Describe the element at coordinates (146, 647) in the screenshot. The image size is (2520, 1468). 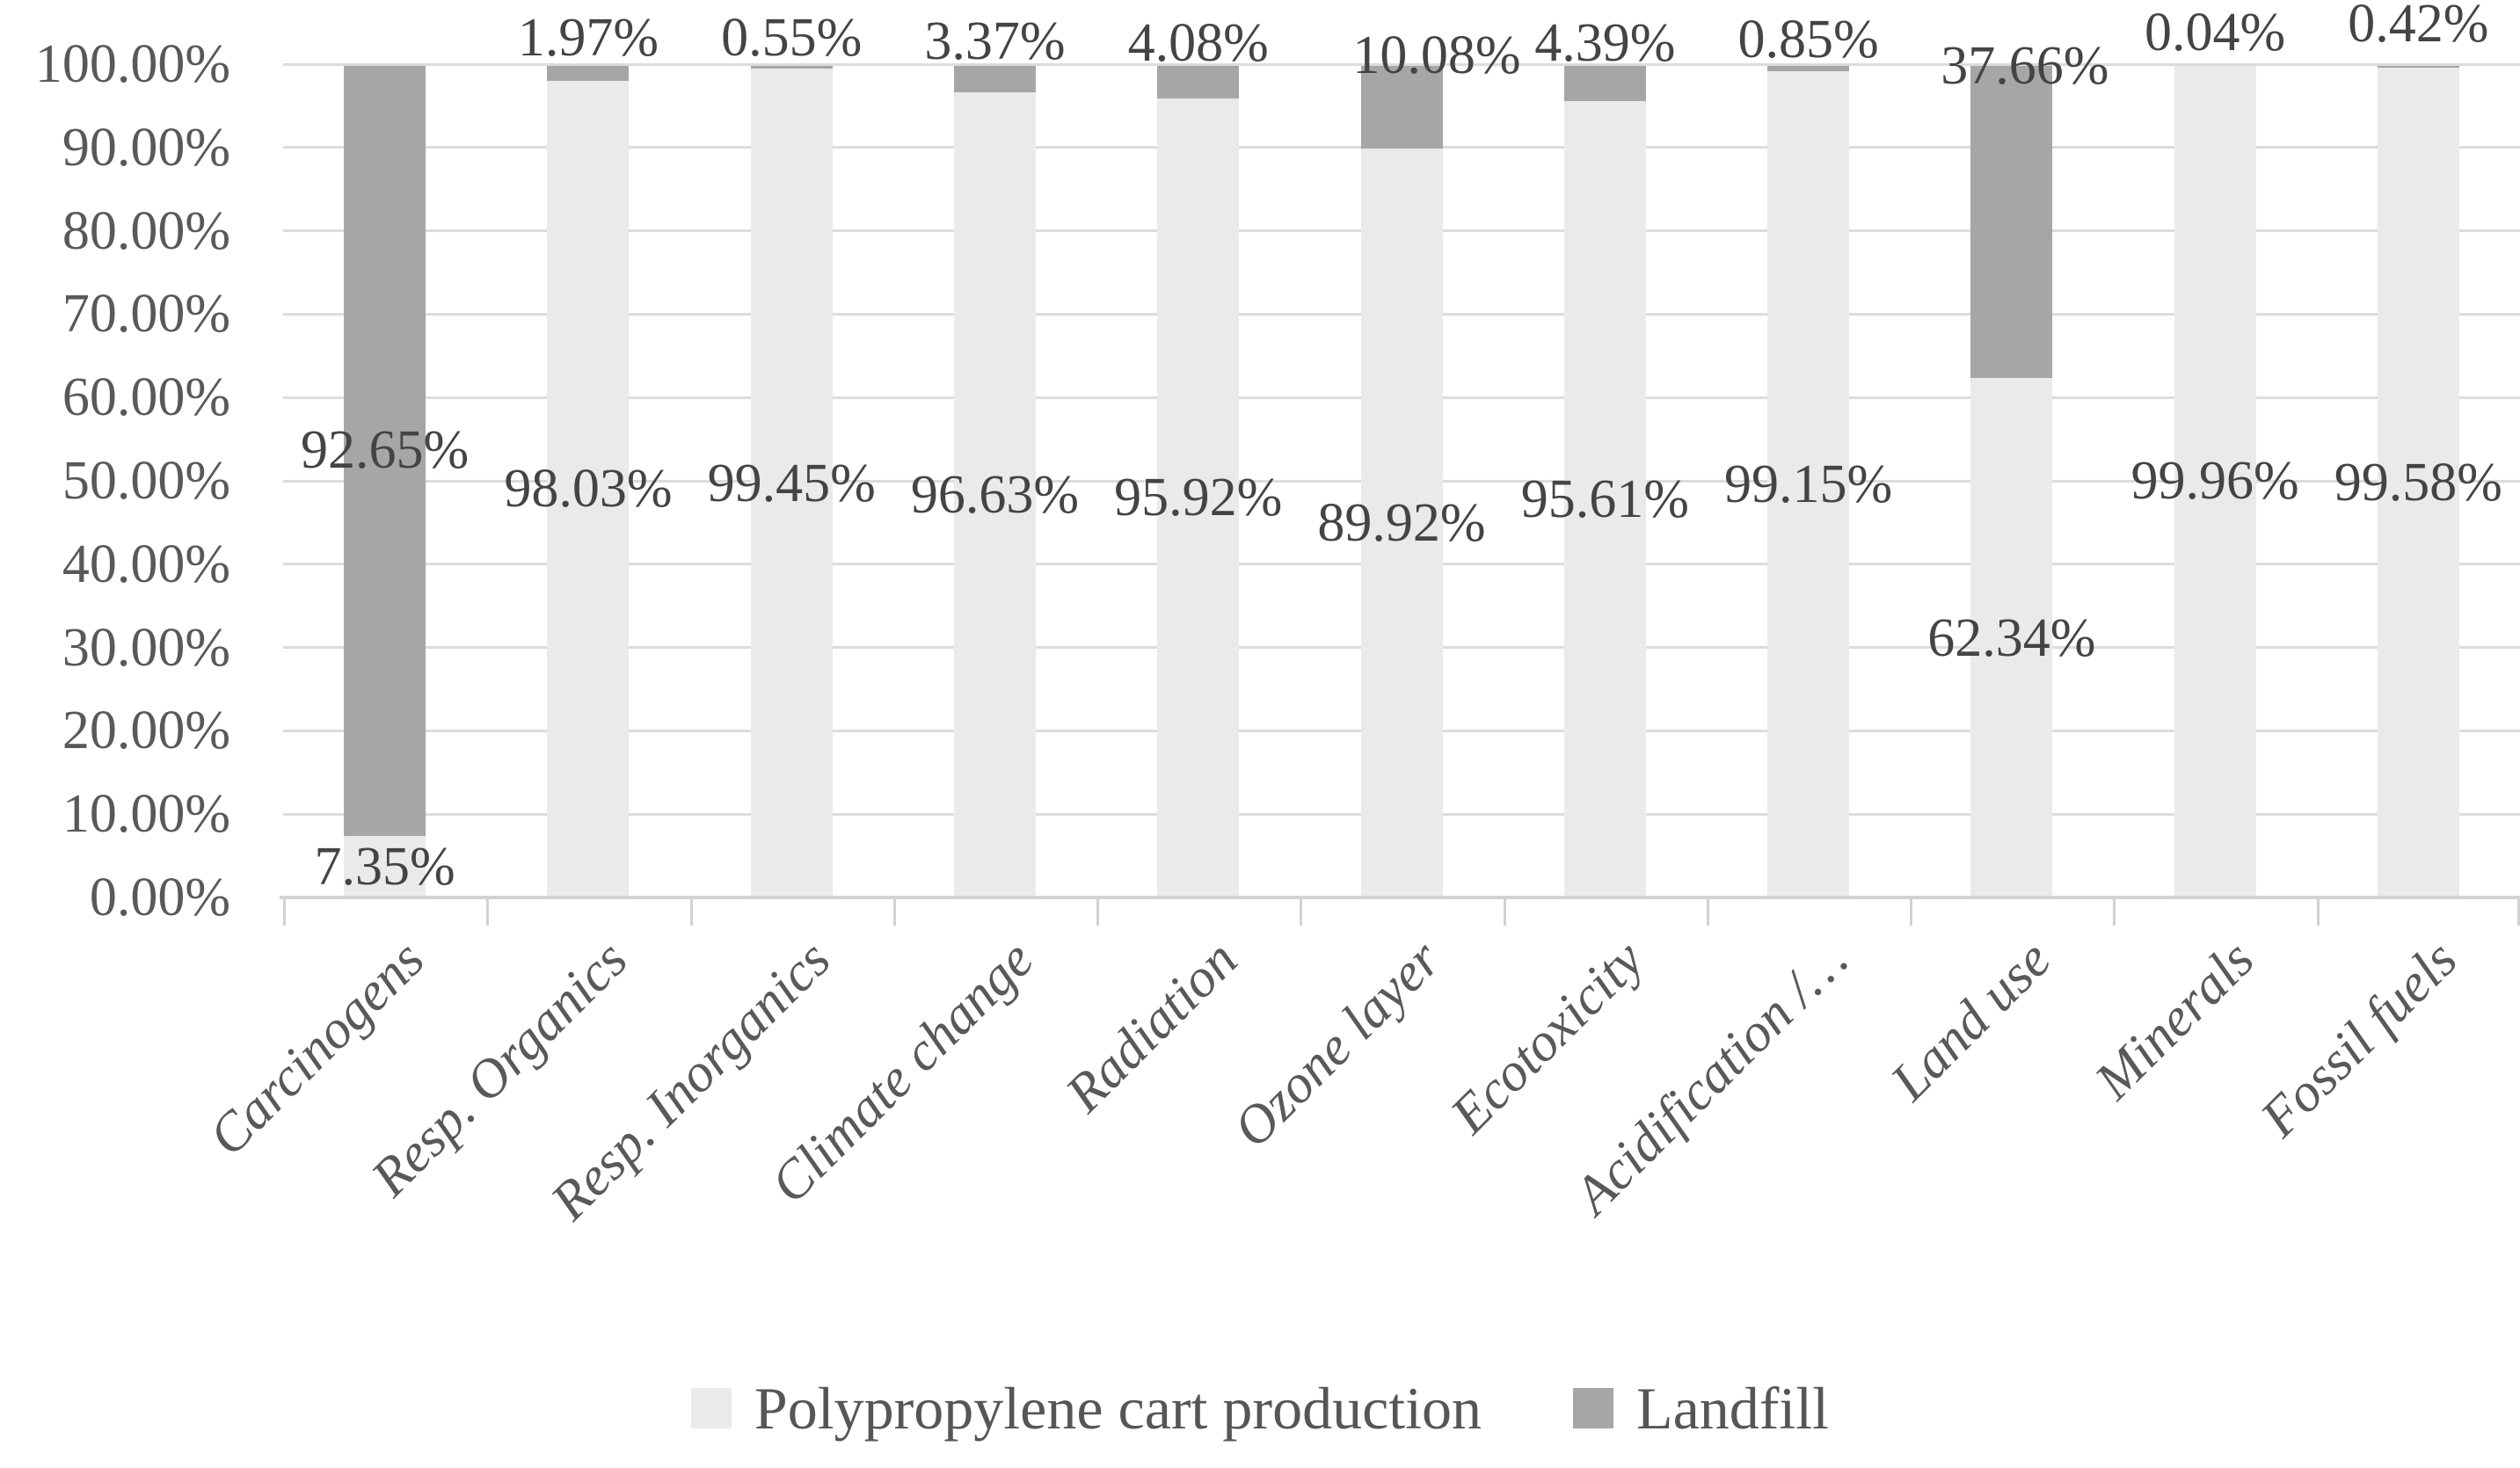
I see `y-axis-tick-label: 30.00%` at that location.